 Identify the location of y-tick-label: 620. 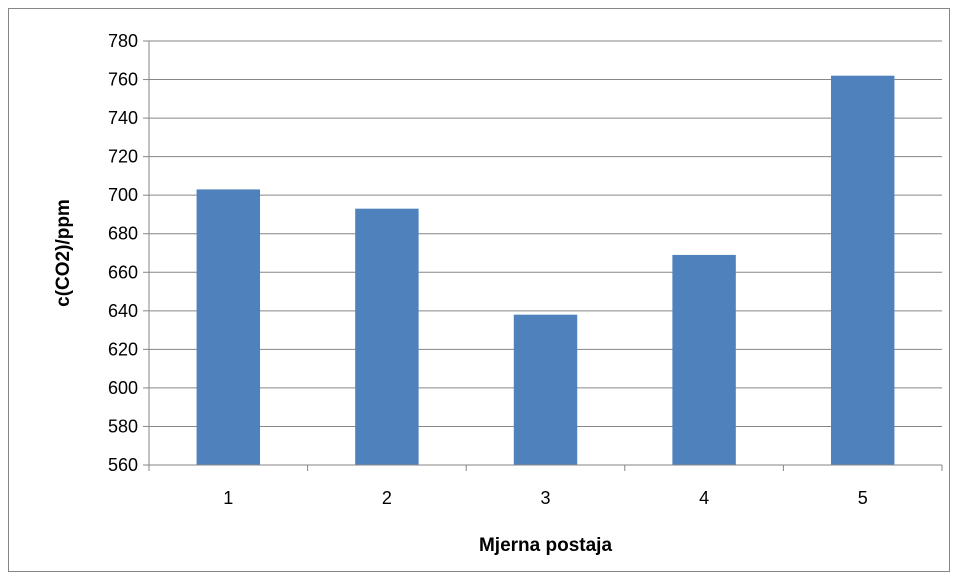
(123, 349).